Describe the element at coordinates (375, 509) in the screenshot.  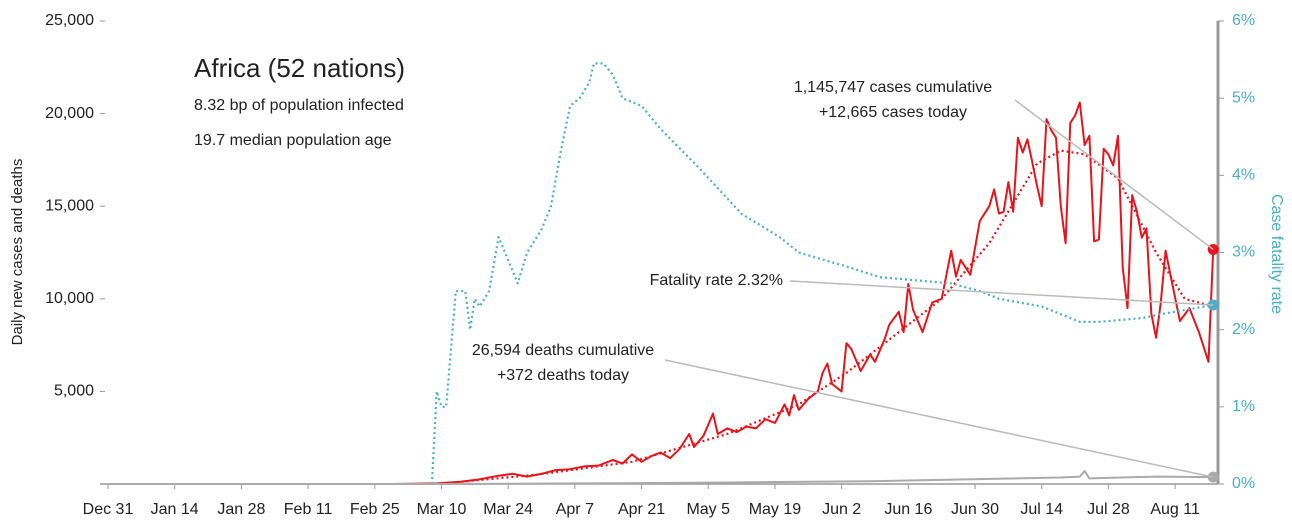
I see `x-tick-label: Feb 25` at that location.